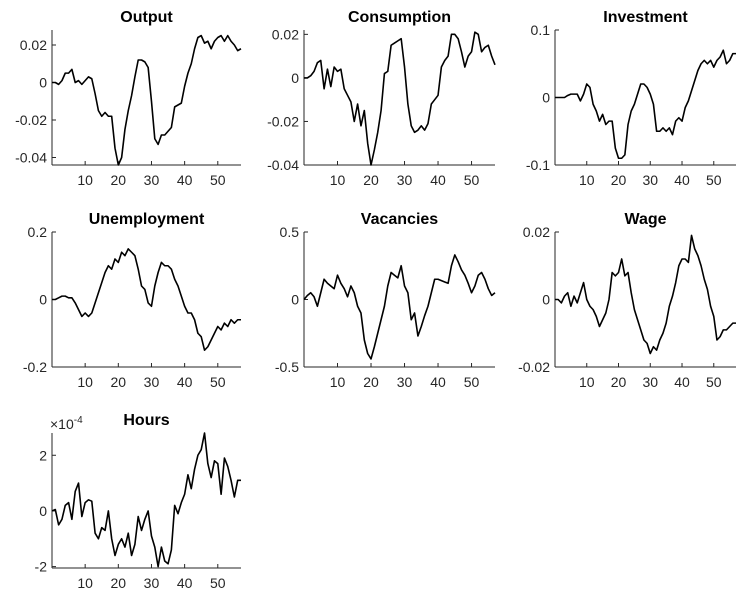 Image resolution: width=738 pixels, height=599 pixels. What do you see at coordinates (147, 219) in the screenshot?
I see `subplot-title: Unemployment` at bounding box center [147, 219].